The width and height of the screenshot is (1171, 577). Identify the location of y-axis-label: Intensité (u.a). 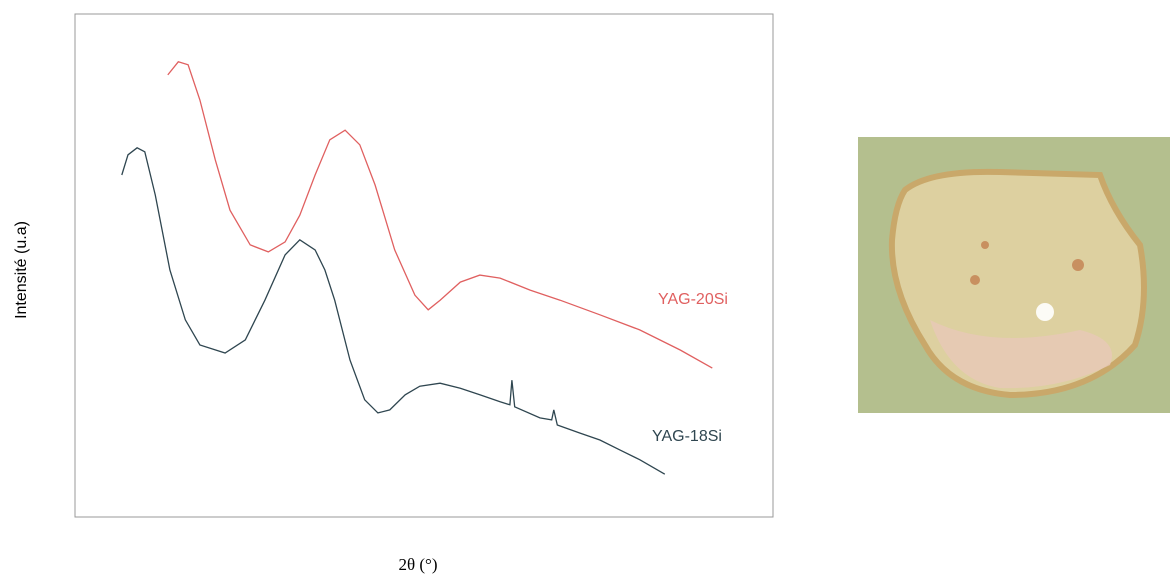
(21, 270).